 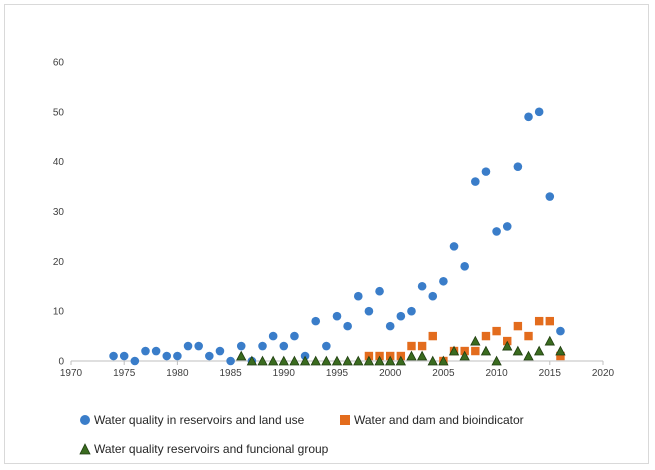 I want to click on y-tick-label: 40, so click(x=59, y=162).